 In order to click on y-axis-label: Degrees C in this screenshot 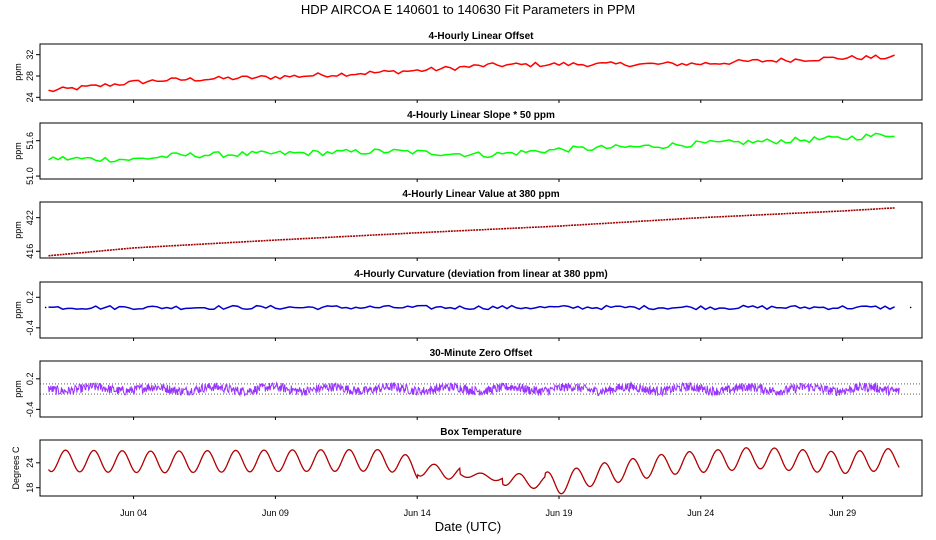, I will do `click(16, 468)`.